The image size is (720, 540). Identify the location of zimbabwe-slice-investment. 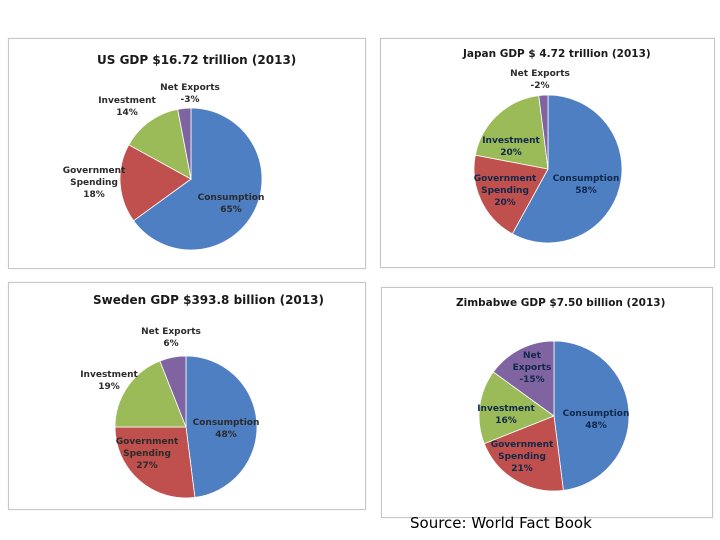
(516, 408).